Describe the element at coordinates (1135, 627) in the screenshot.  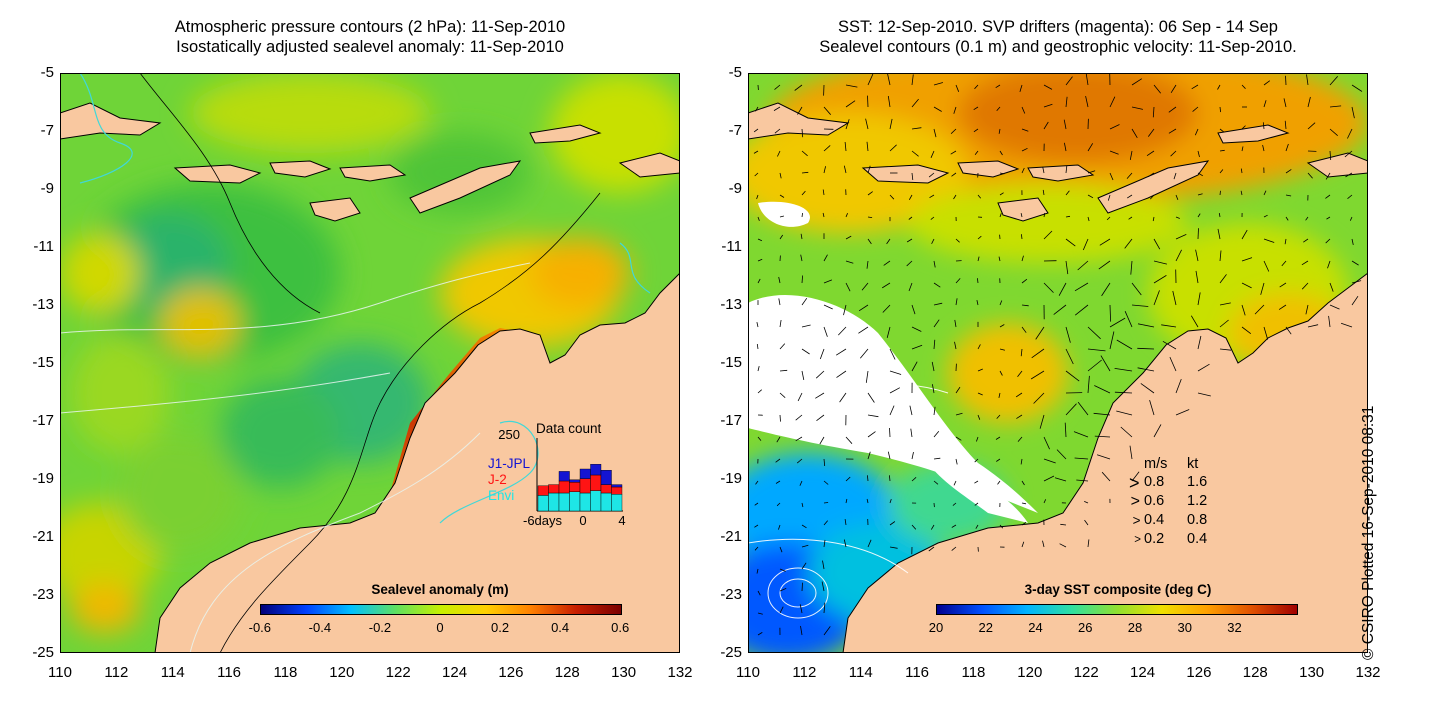
I see `colorbar-tick-label: 28` at that location.